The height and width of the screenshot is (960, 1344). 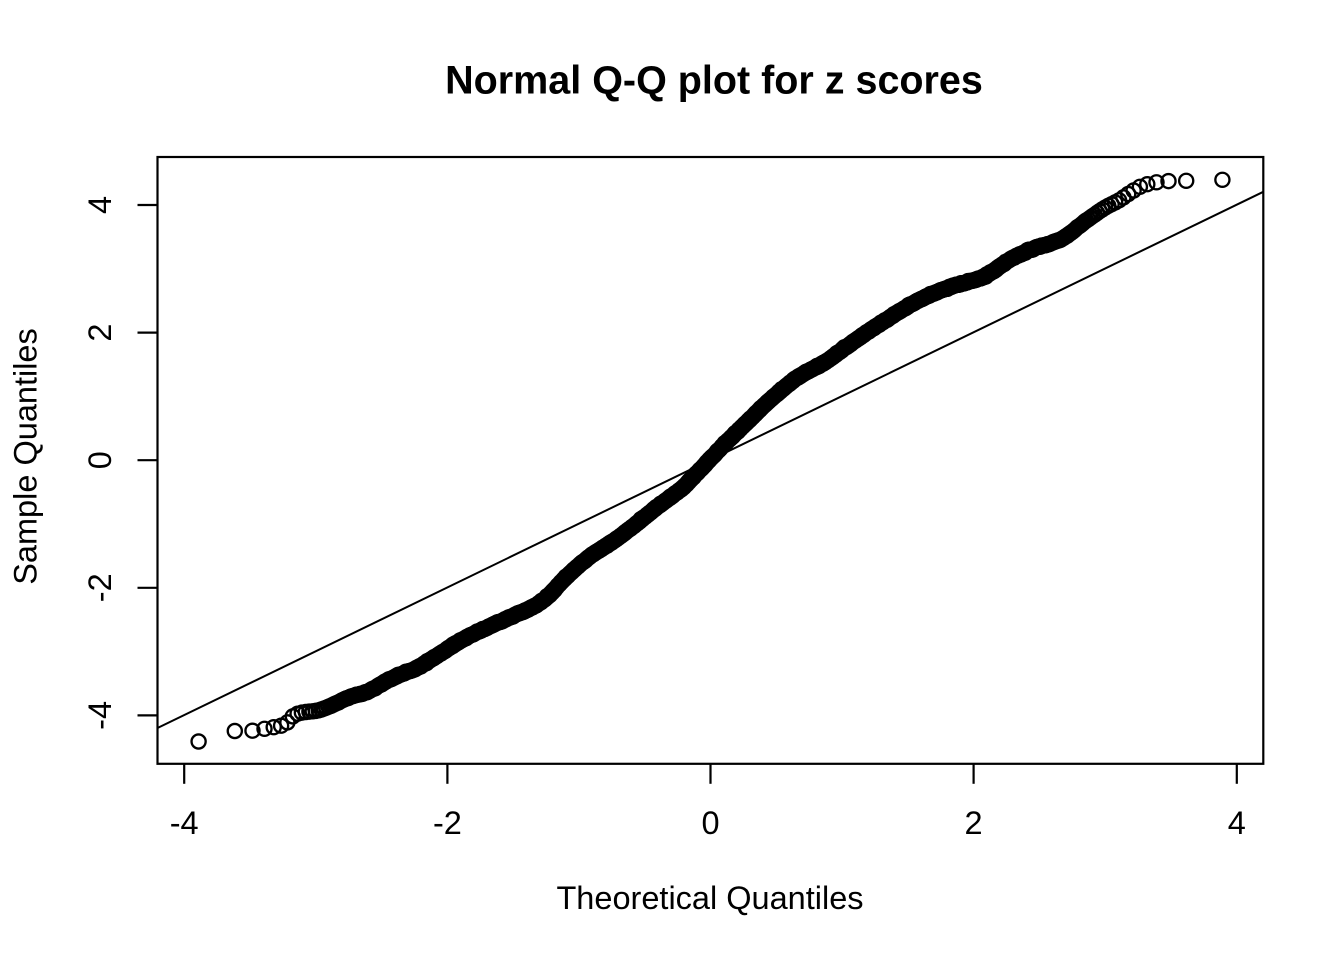 What do you see at coordinates (26, 456) in the screenshot?
I see `svg-text: Sample Quantiles` at bounding box center [26, 456].